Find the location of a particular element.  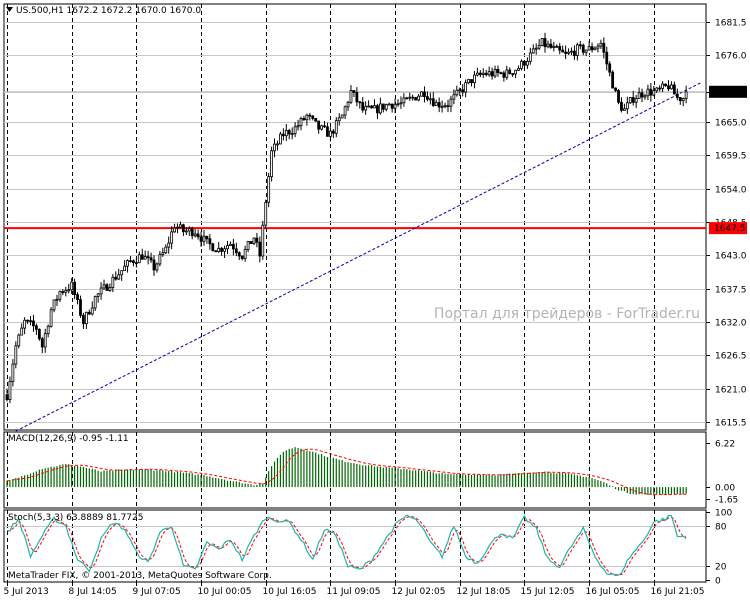

macd-y-tick-label: 6.22 is located at coordinates (725, 445).